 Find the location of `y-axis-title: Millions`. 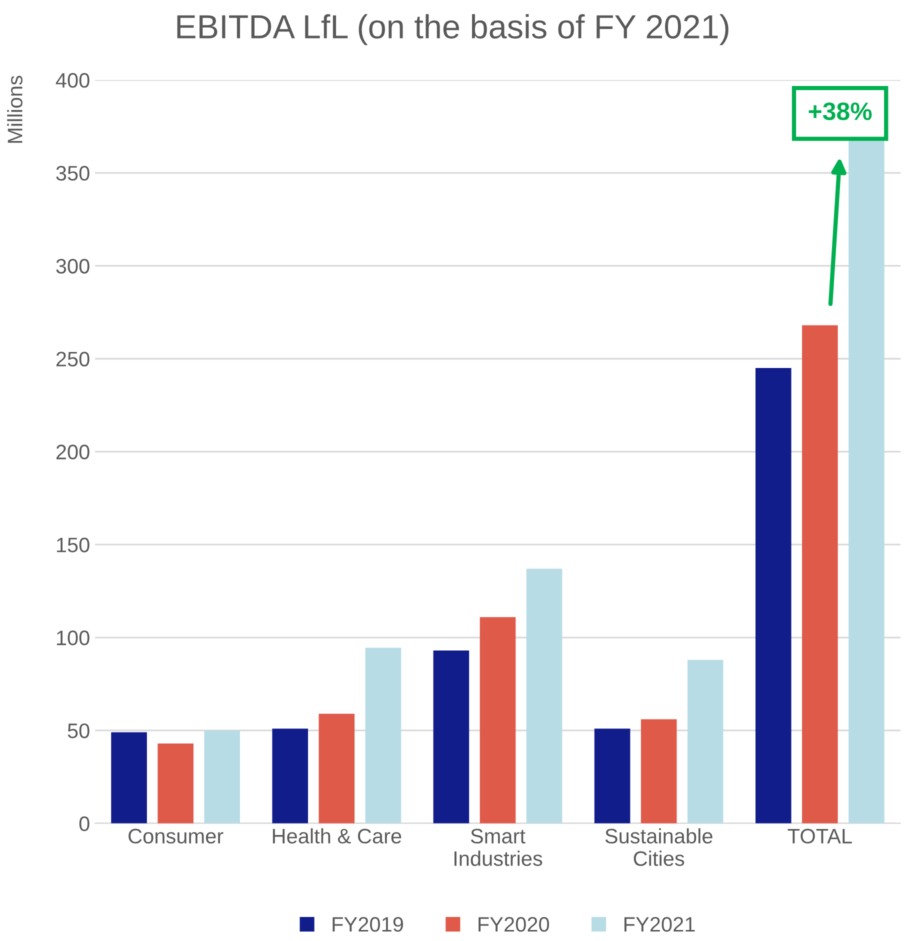

y-axis-title: Millions is located at coordinates (14, 109).